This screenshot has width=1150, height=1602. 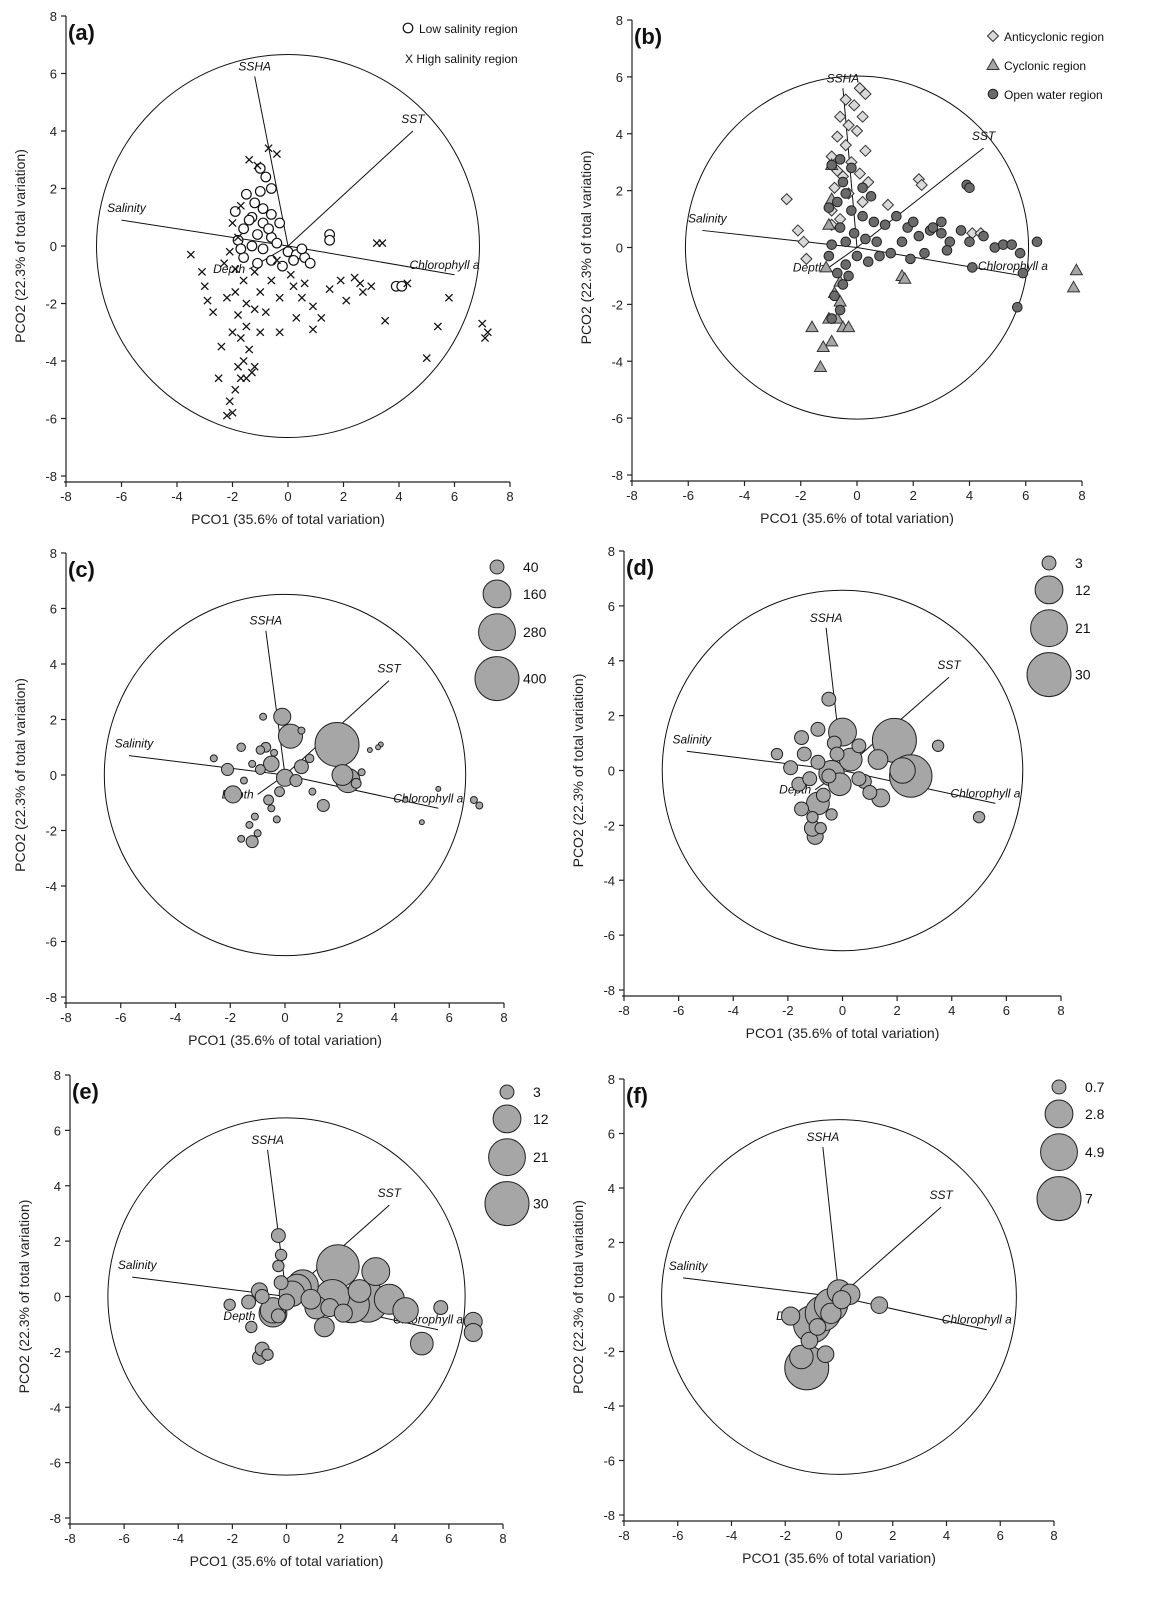 What do you see at coordinates (1013, 266) in the screenshot?
I see `vector-label: Chlorophyll a` at bounding box center [1013, 266].